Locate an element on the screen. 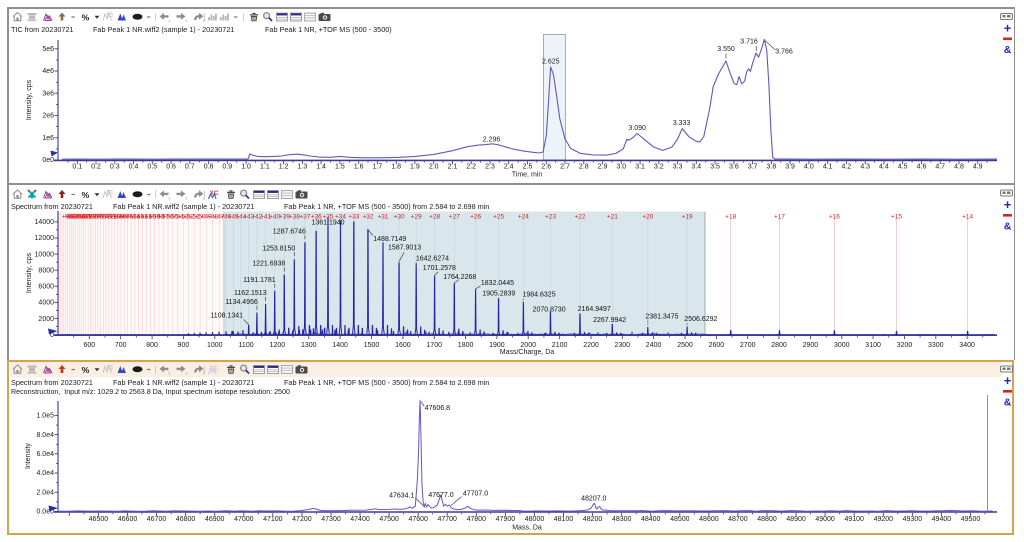  svg-text: 46600 is located at coordinates (128, 519).